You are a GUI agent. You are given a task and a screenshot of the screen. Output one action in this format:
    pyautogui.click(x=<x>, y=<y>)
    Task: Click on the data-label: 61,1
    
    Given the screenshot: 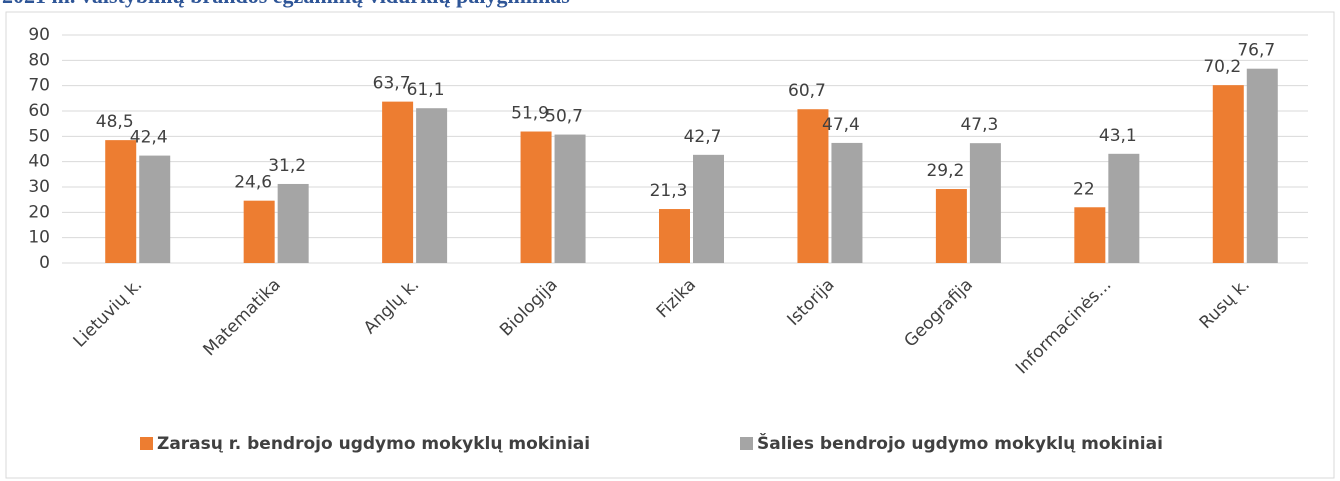 What is the action you would take?
    pyautogui.click(x=426, y=90)
    